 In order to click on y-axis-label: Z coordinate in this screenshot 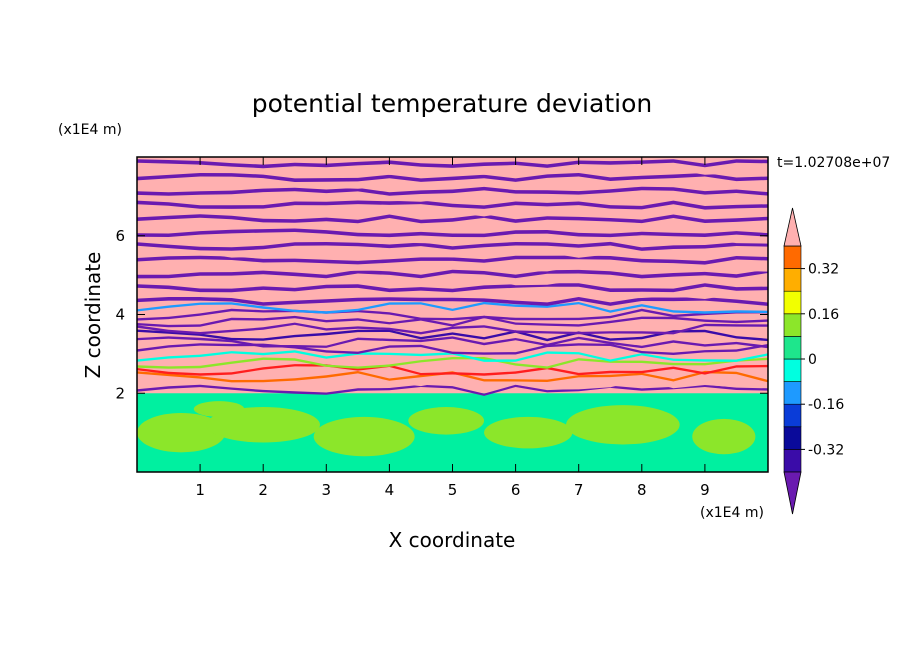, I will do `click(93, 315)`.